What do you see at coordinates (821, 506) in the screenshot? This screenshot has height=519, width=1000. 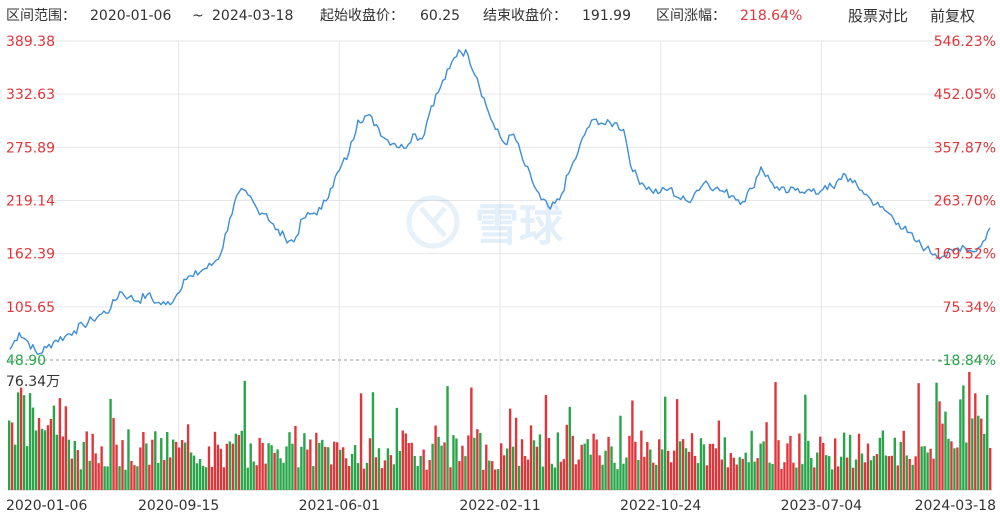 I see `x-tick-label: 2023-07-04` at bounding box center [821, 506].